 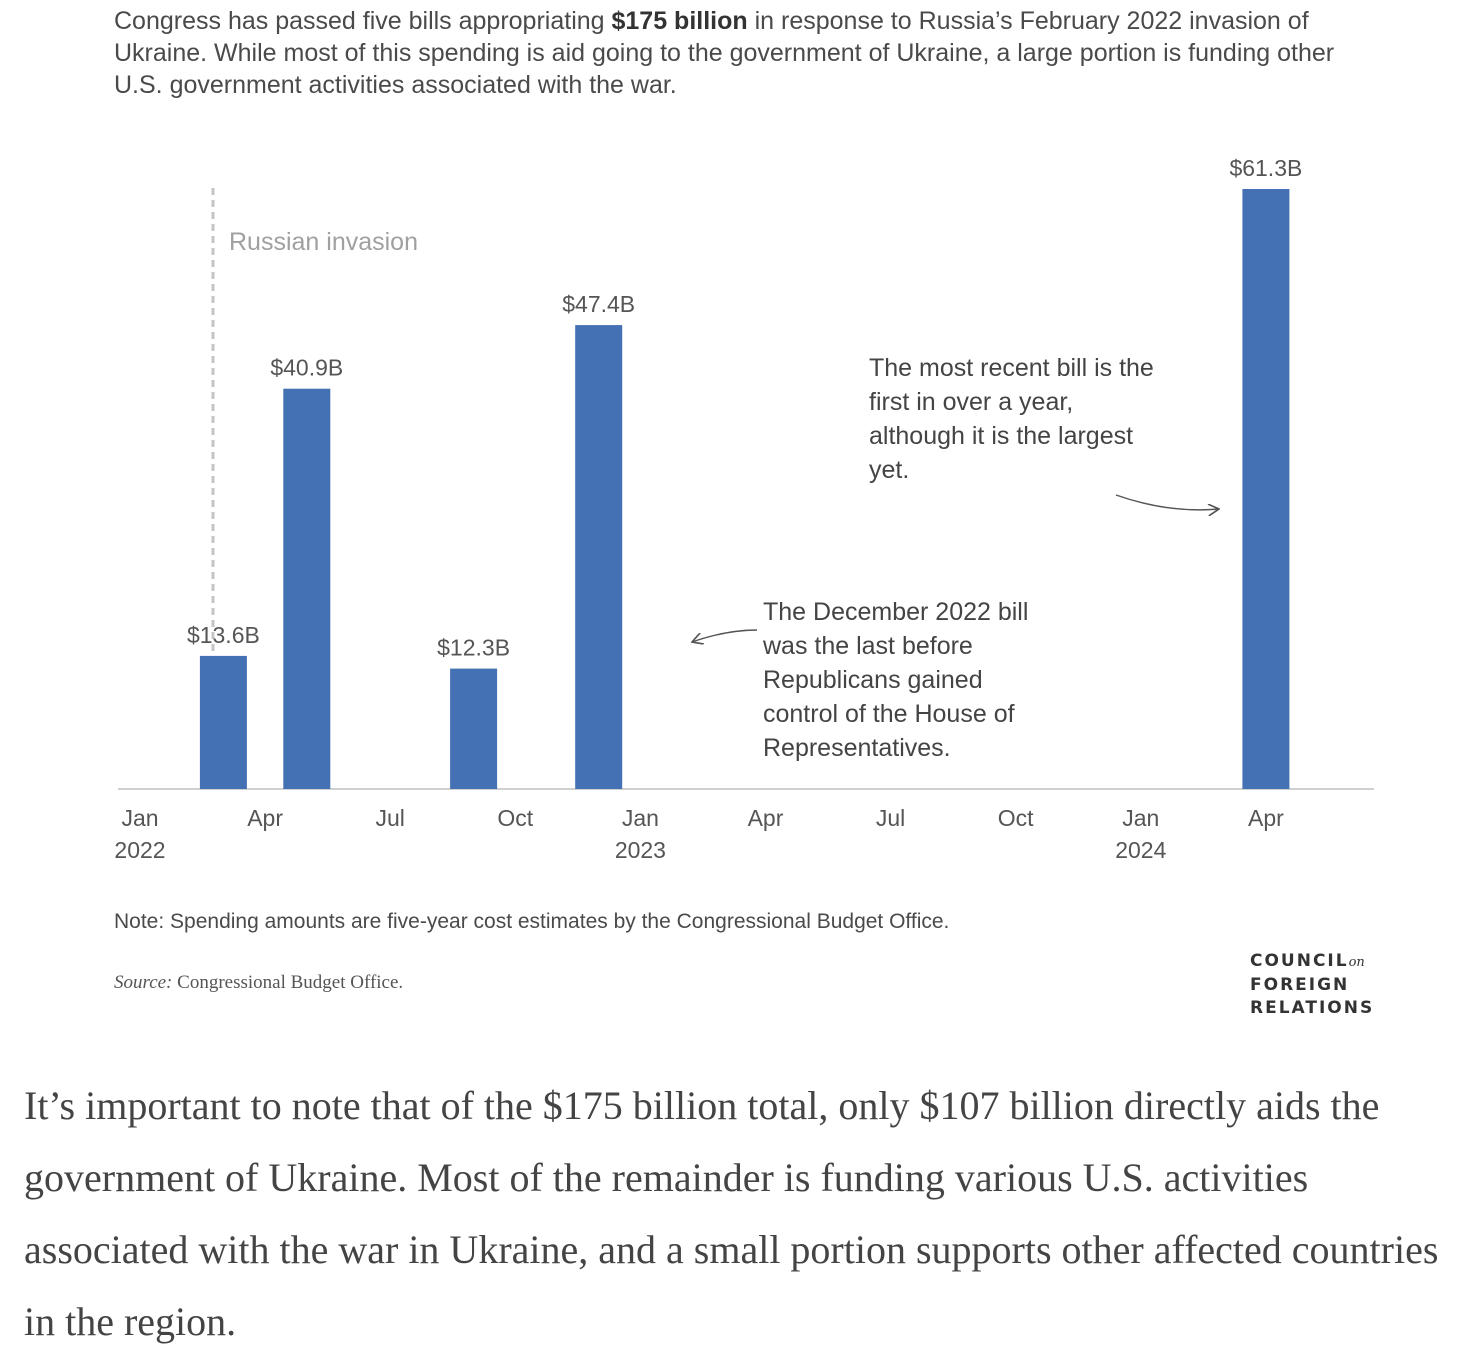 I want to click on x-tick-year-label: 2024, so click(x=1140, y=850).